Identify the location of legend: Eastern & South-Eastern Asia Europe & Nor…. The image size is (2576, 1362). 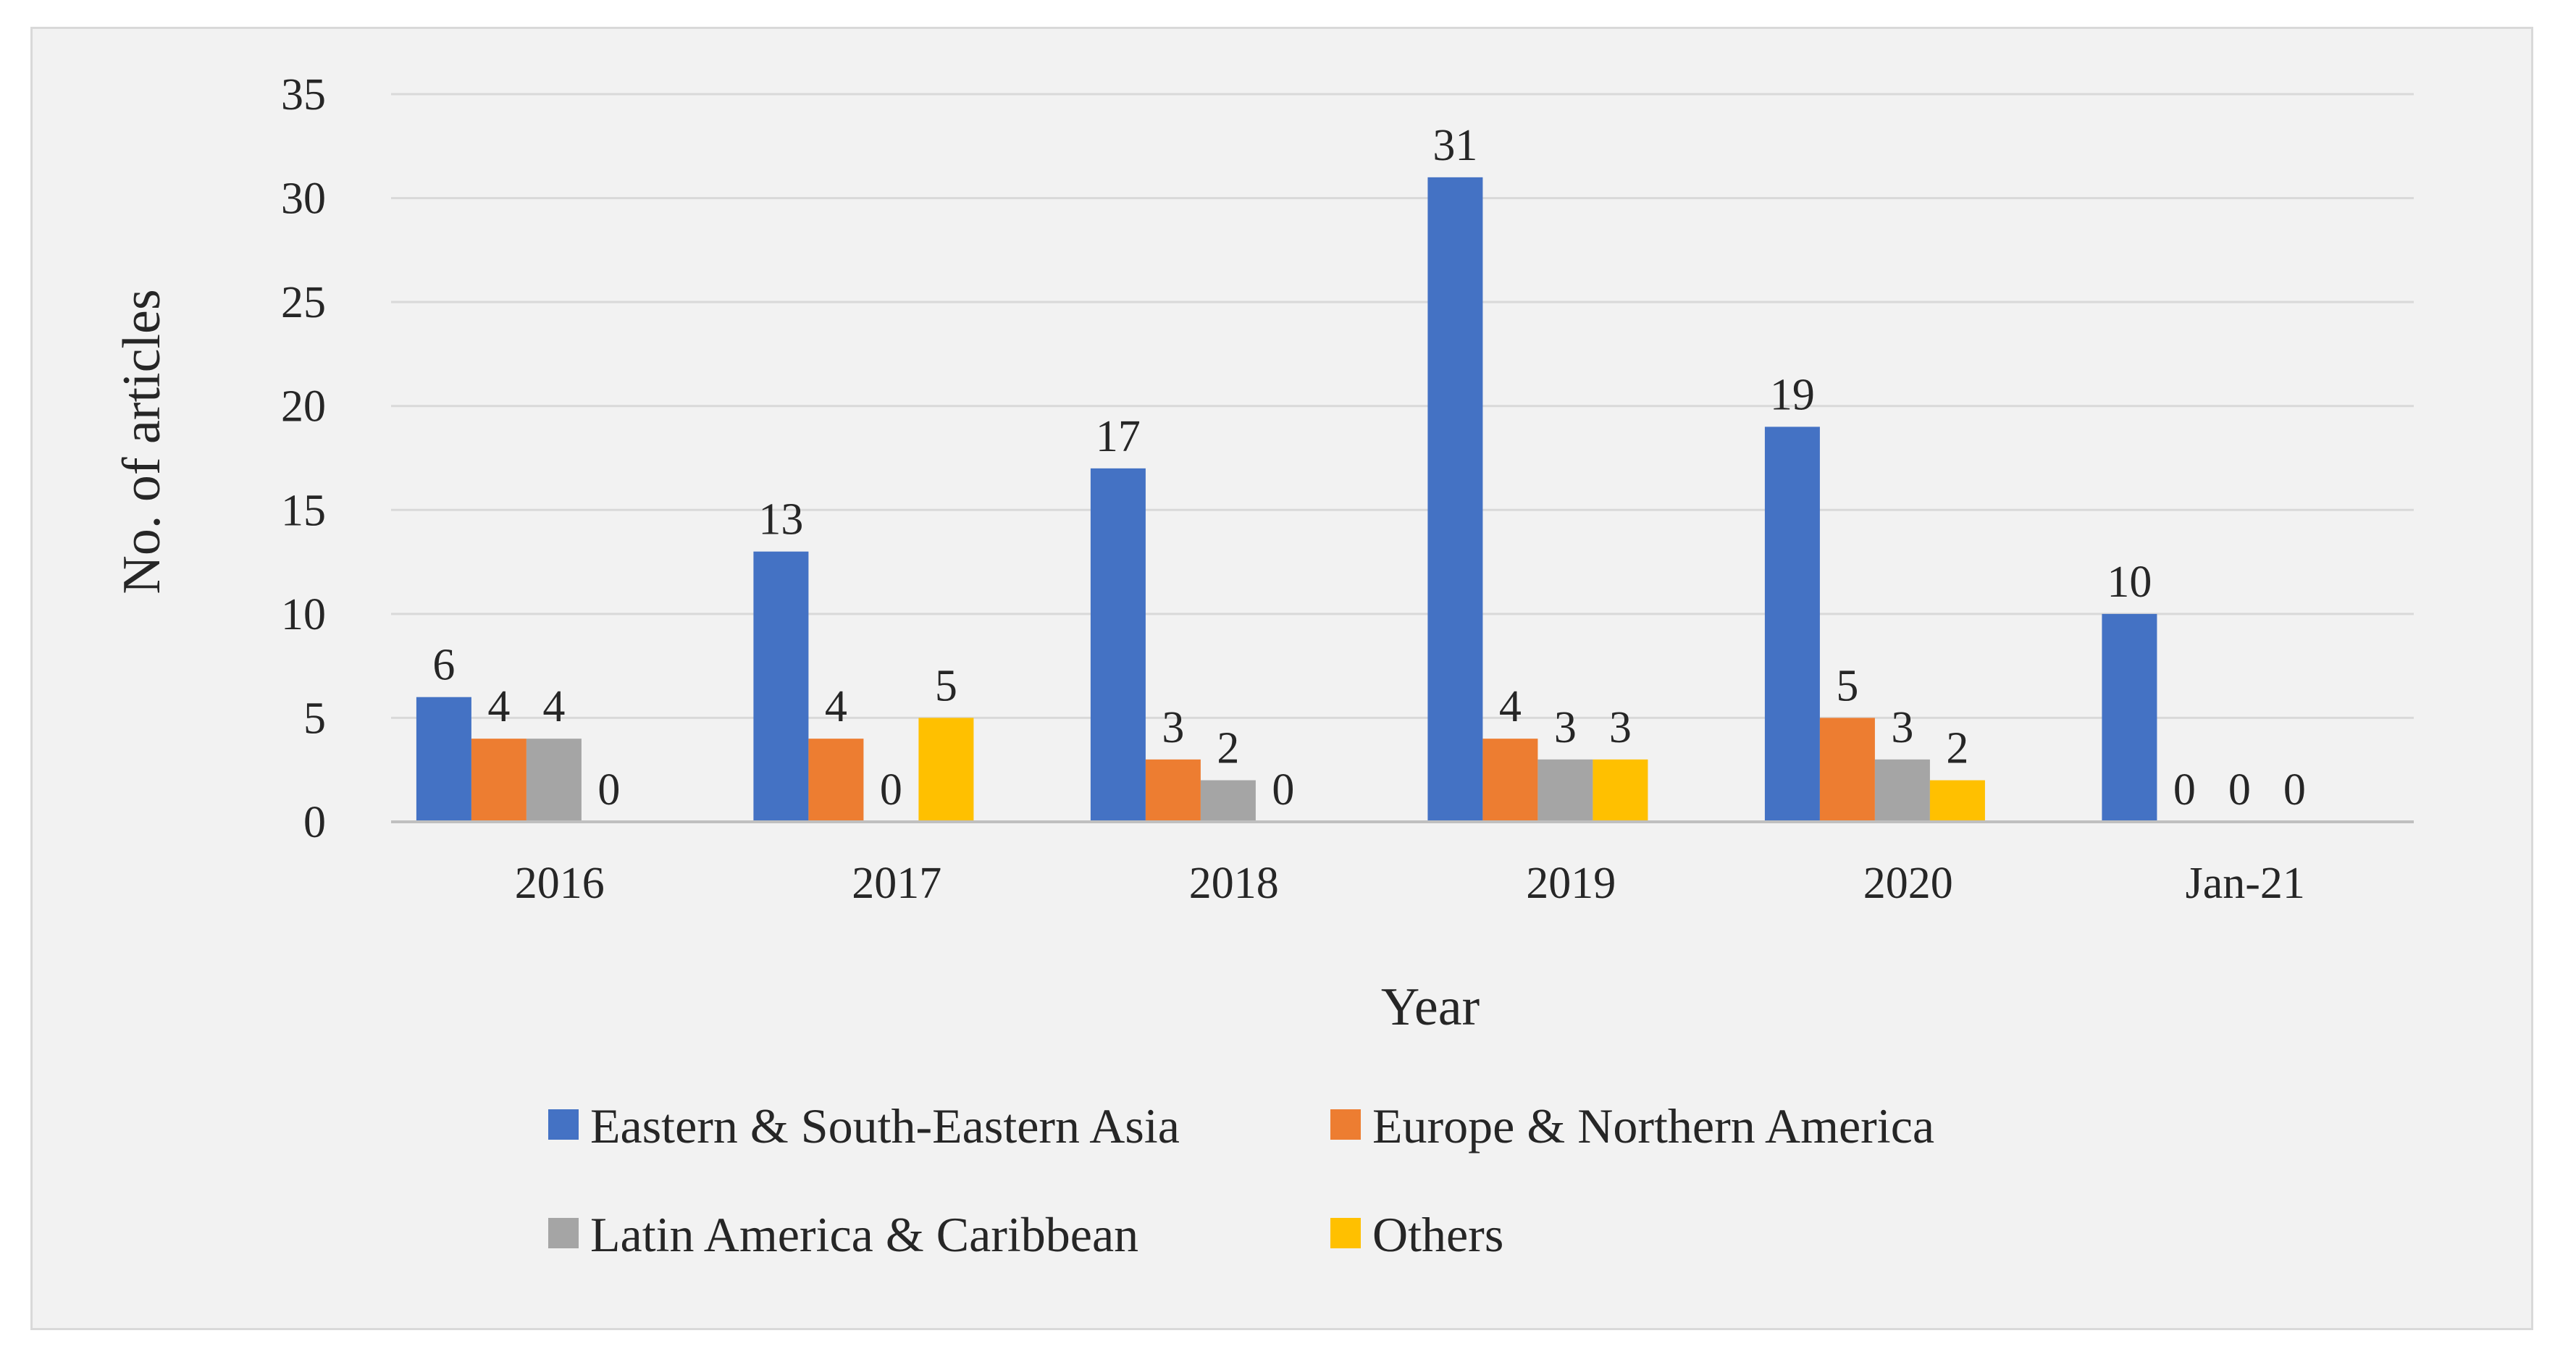
(1241, 1180).